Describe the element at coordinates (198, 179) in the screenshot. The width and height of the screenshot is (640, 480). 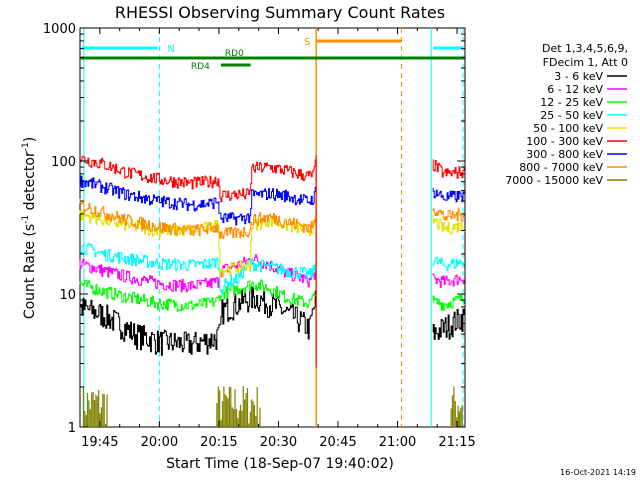
I see `series-100-300-kev-line` at that location.